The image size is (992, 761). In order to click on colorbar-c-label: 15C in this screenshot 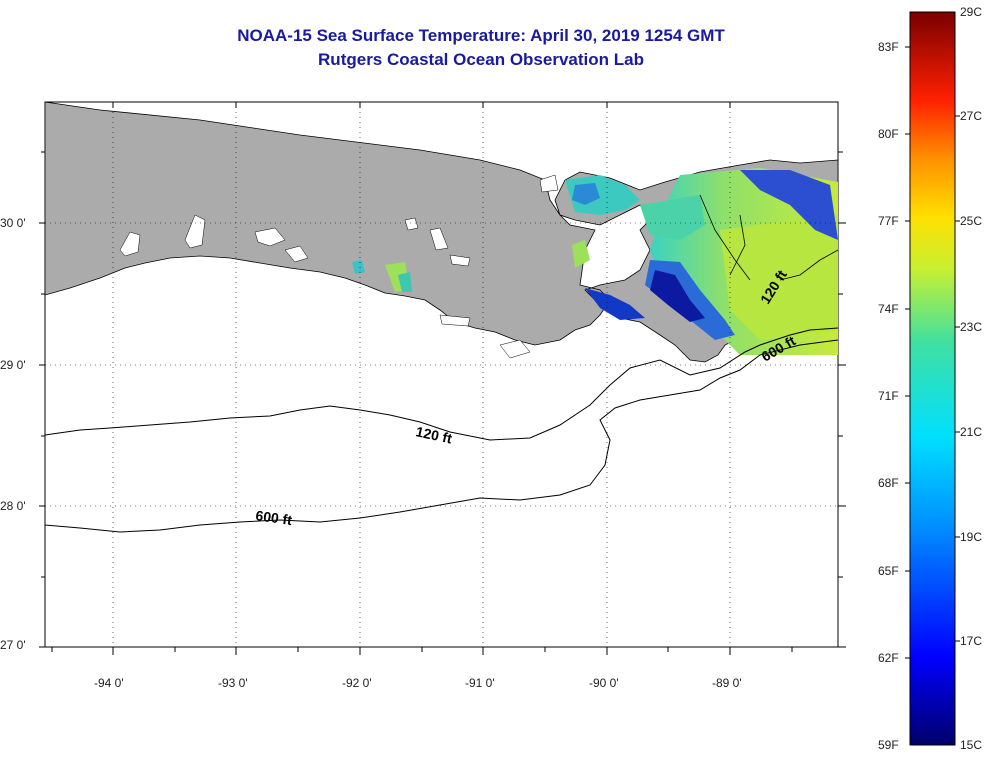, I will do `click(971, 745)`.